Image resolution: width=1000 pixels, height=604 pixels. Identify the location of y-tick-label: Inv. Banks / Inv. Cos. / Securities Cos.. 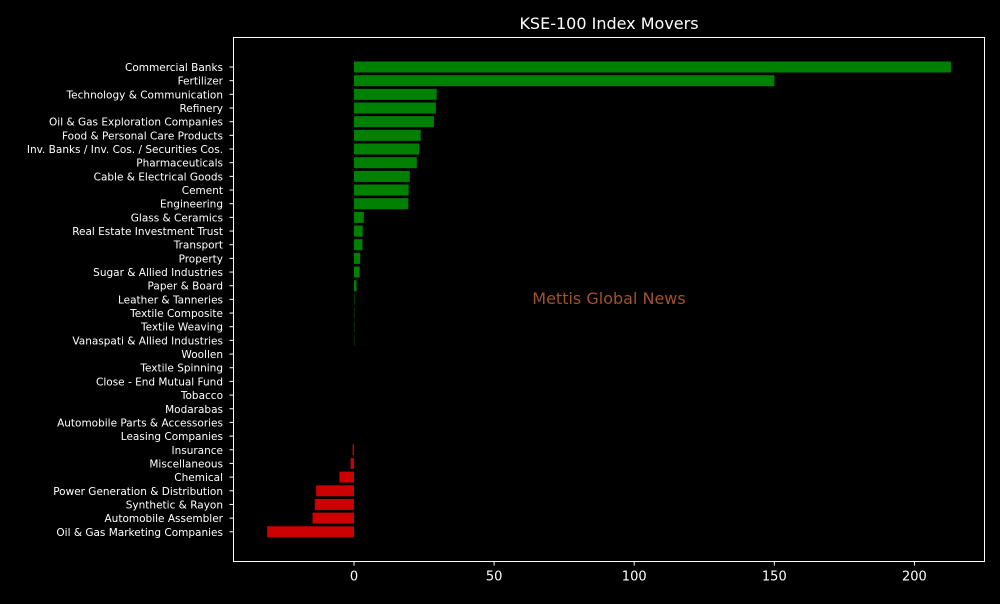
(125, 150).